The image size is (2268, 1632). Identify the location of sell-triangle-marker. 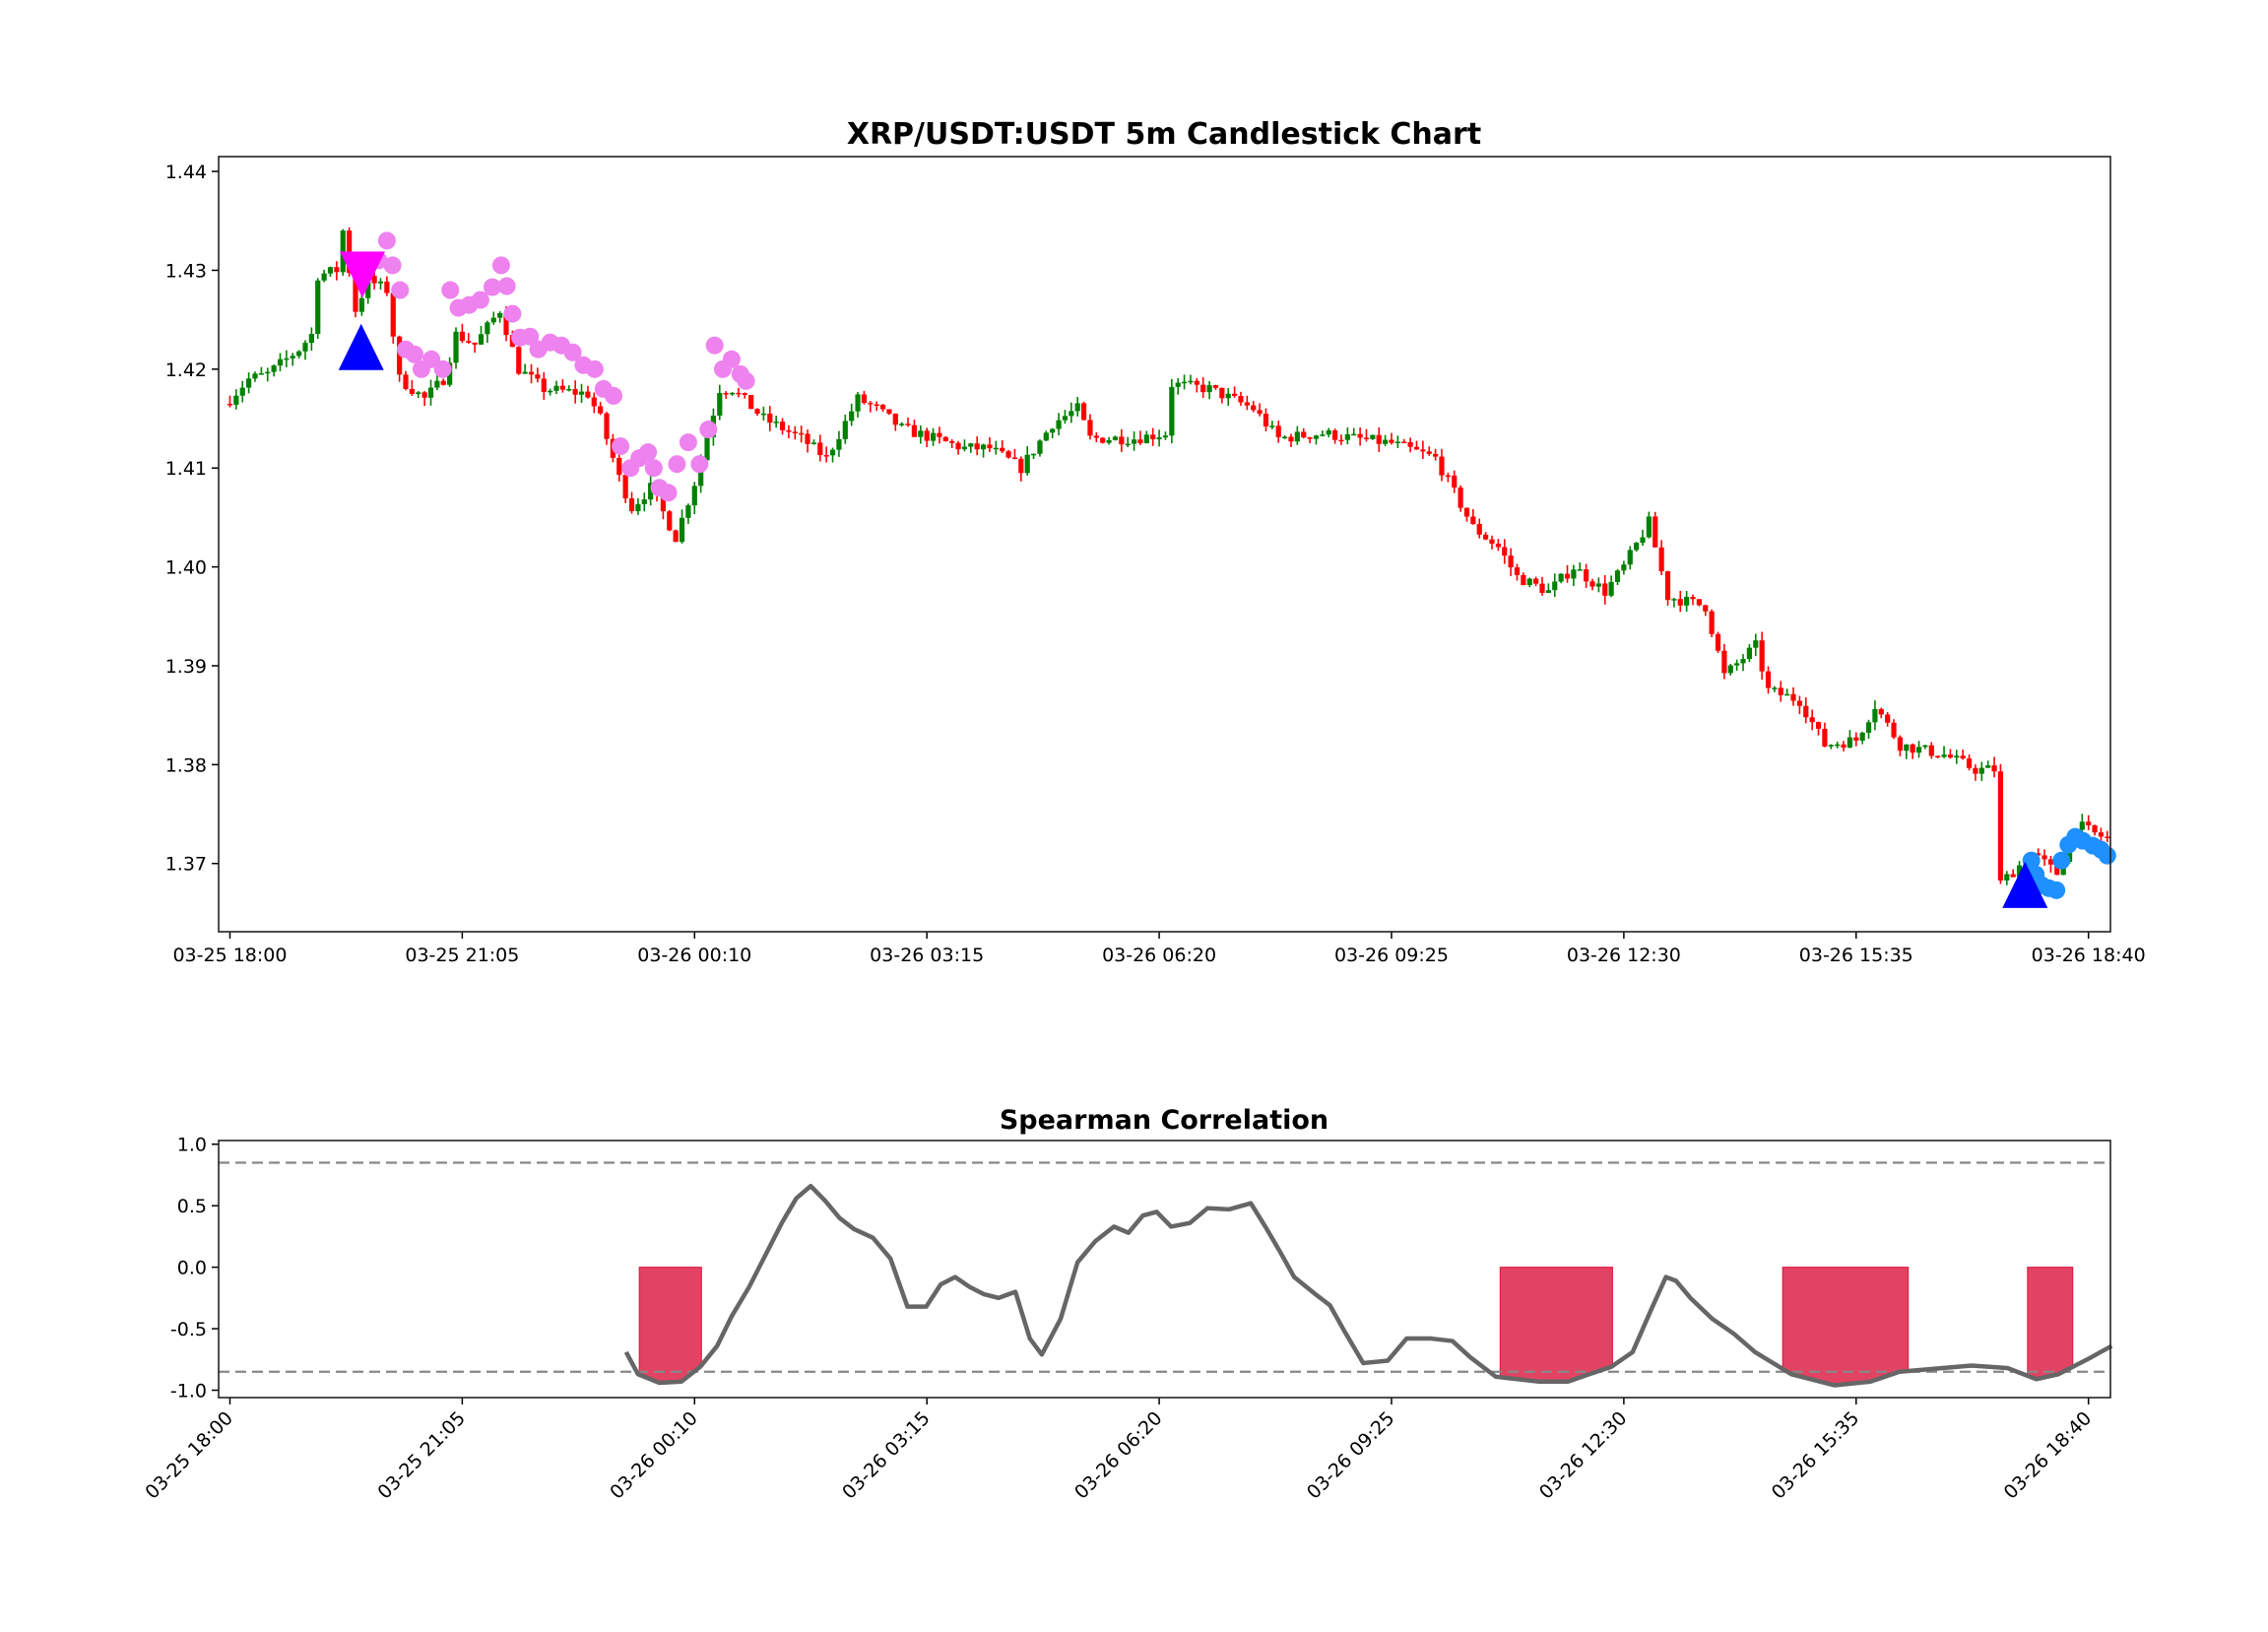
(363, 275).